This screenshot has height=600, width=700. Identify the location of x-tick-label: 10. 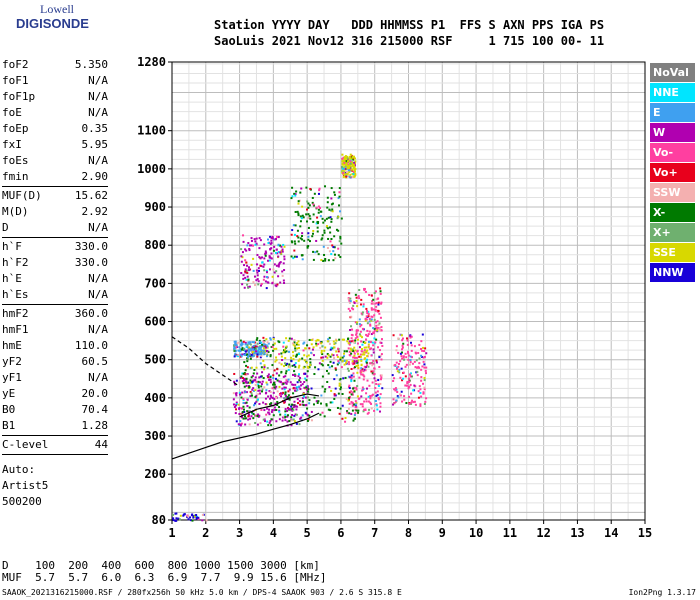
(476, 533).